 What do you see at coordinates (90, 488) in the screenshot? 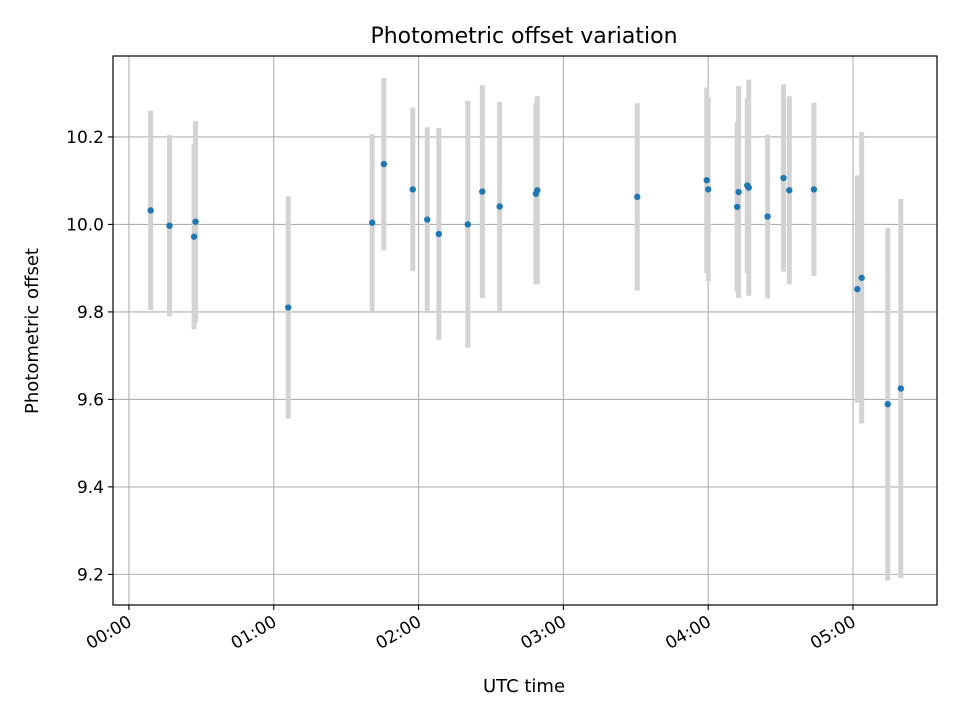
I see `y-tick-label: 9.4` at bounding box center [90, 488].